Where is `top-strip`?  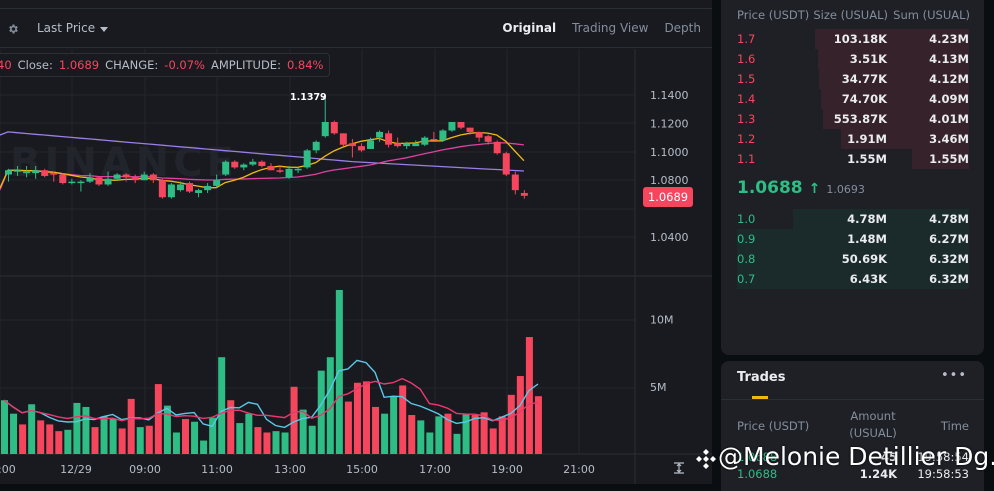
top-strip is located at coordinates (356, 4).